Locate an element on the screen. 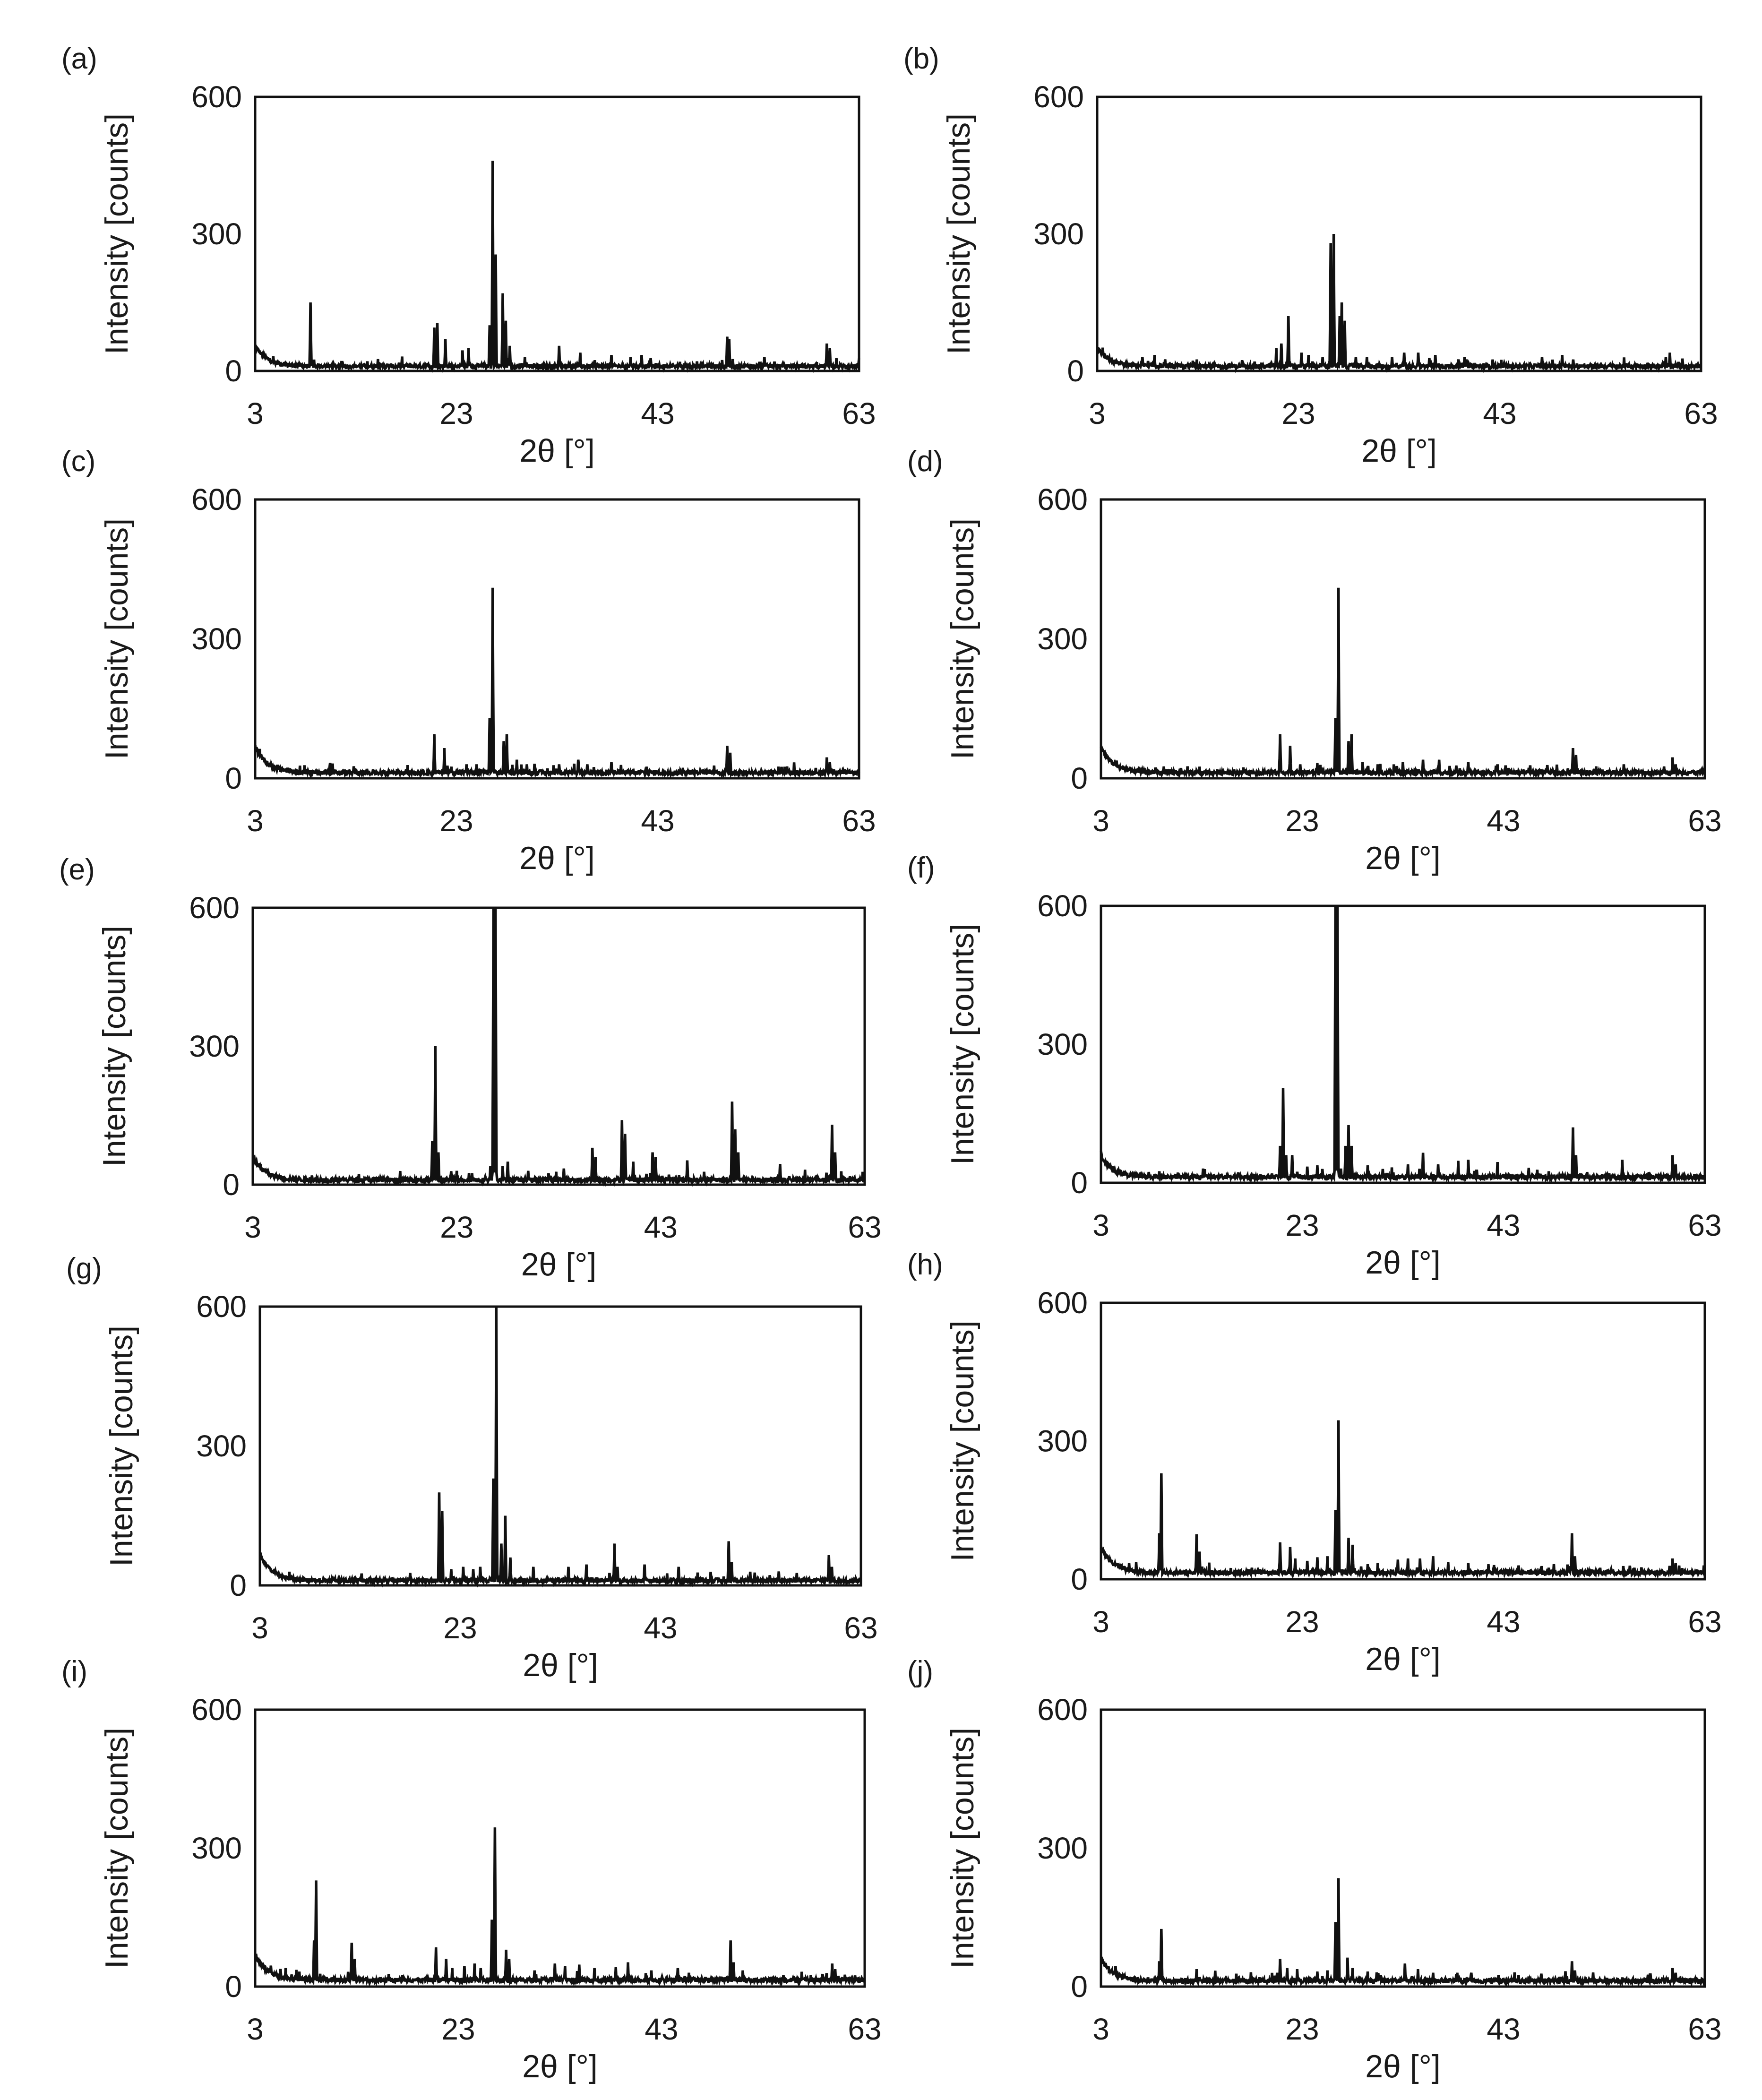 This screenshot has height=2100, width=1762. panel-label: (a) is located at coordinates (79, 59).